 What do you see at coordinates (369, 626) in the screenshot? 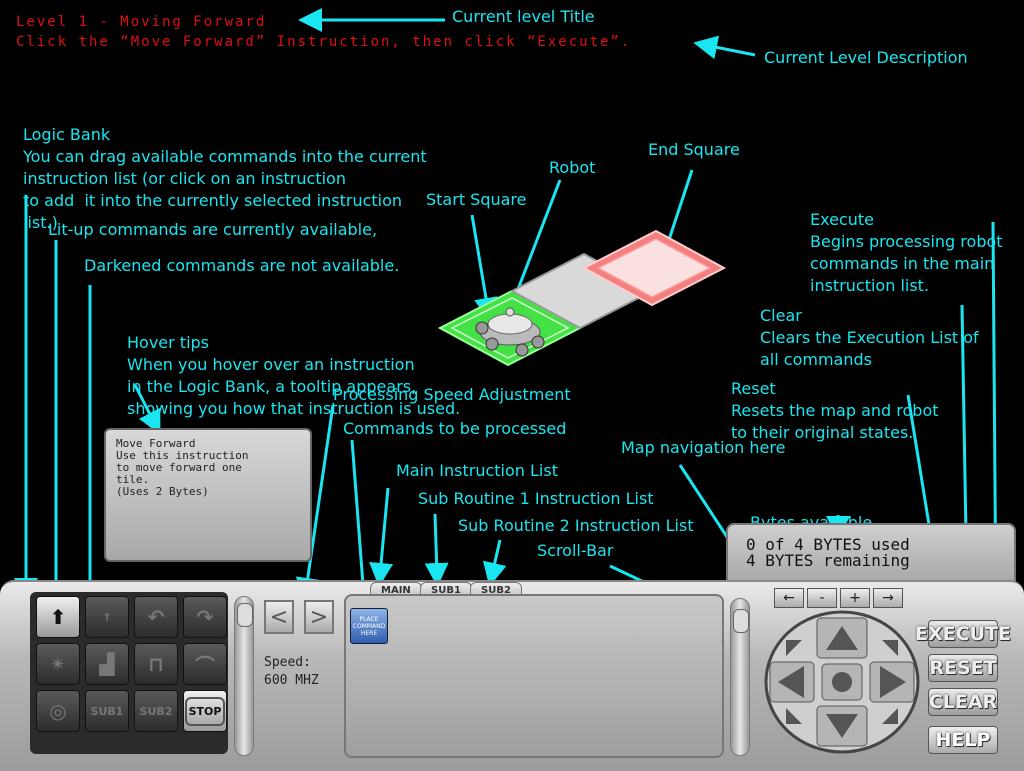
I see `place-command-slot: PLACE COMMAND HERE` at bounding box center [369, 626].